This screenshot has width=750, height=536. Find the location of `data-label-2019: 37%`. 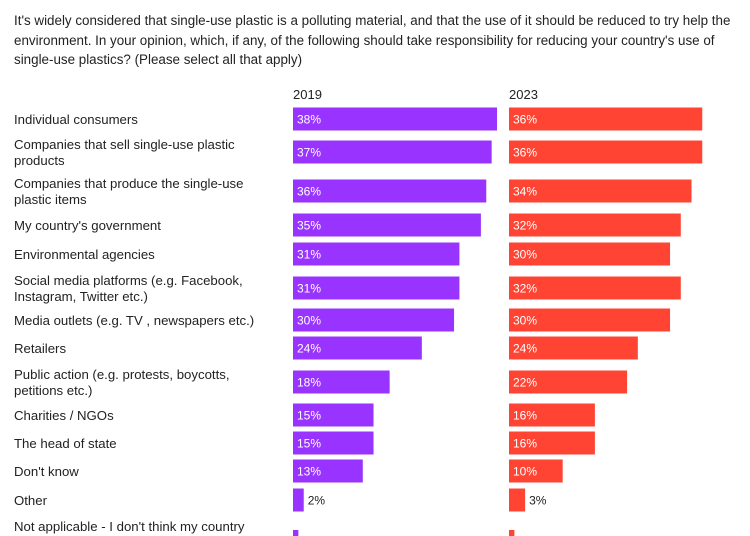

data-label-2019: 37% is located at coordinates (309, 153).